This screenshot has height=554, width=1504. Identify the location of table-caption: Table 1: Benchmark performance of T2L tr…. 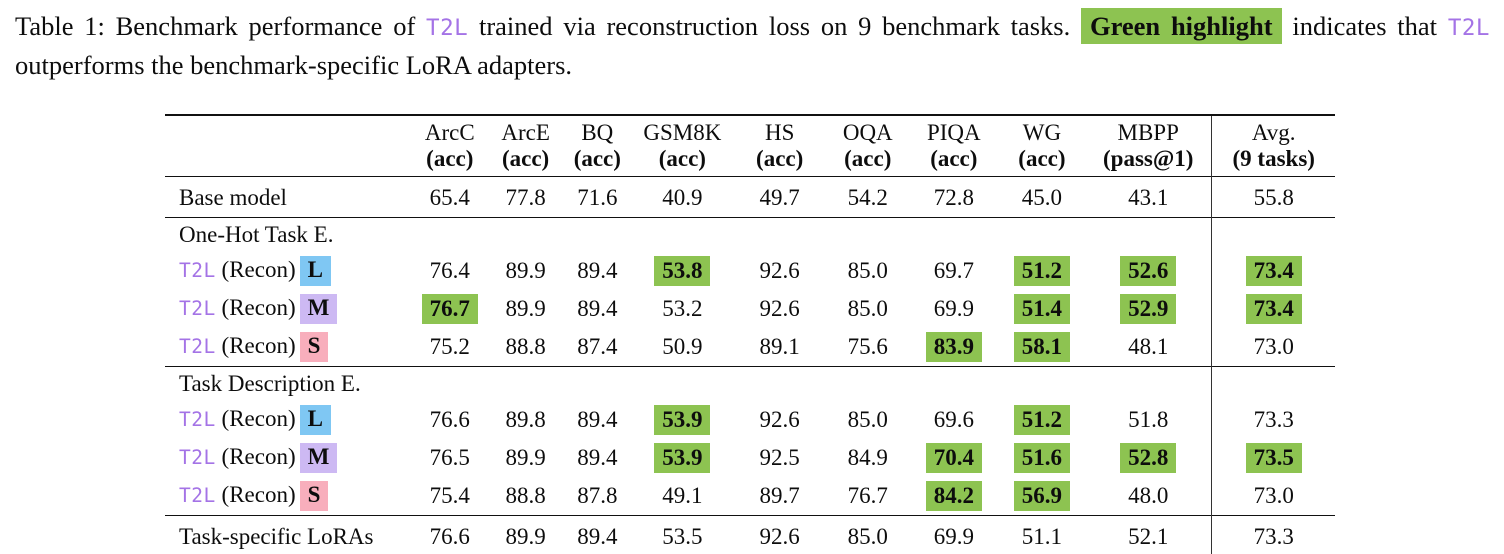
(752, 46).